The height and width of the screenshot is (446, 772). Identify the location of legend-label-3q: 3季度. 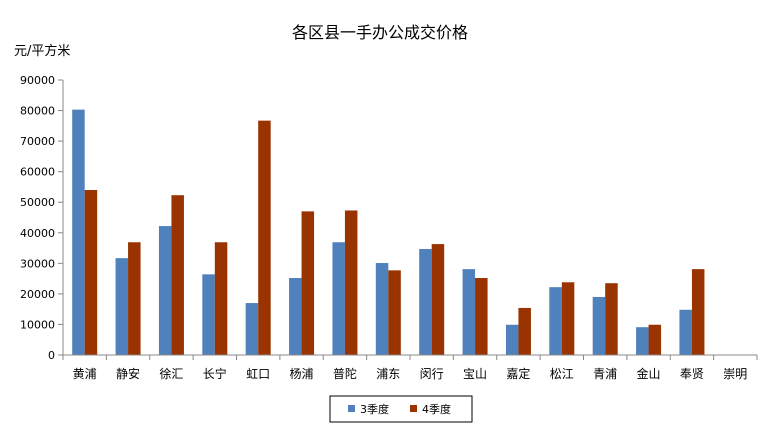
(374, 409).